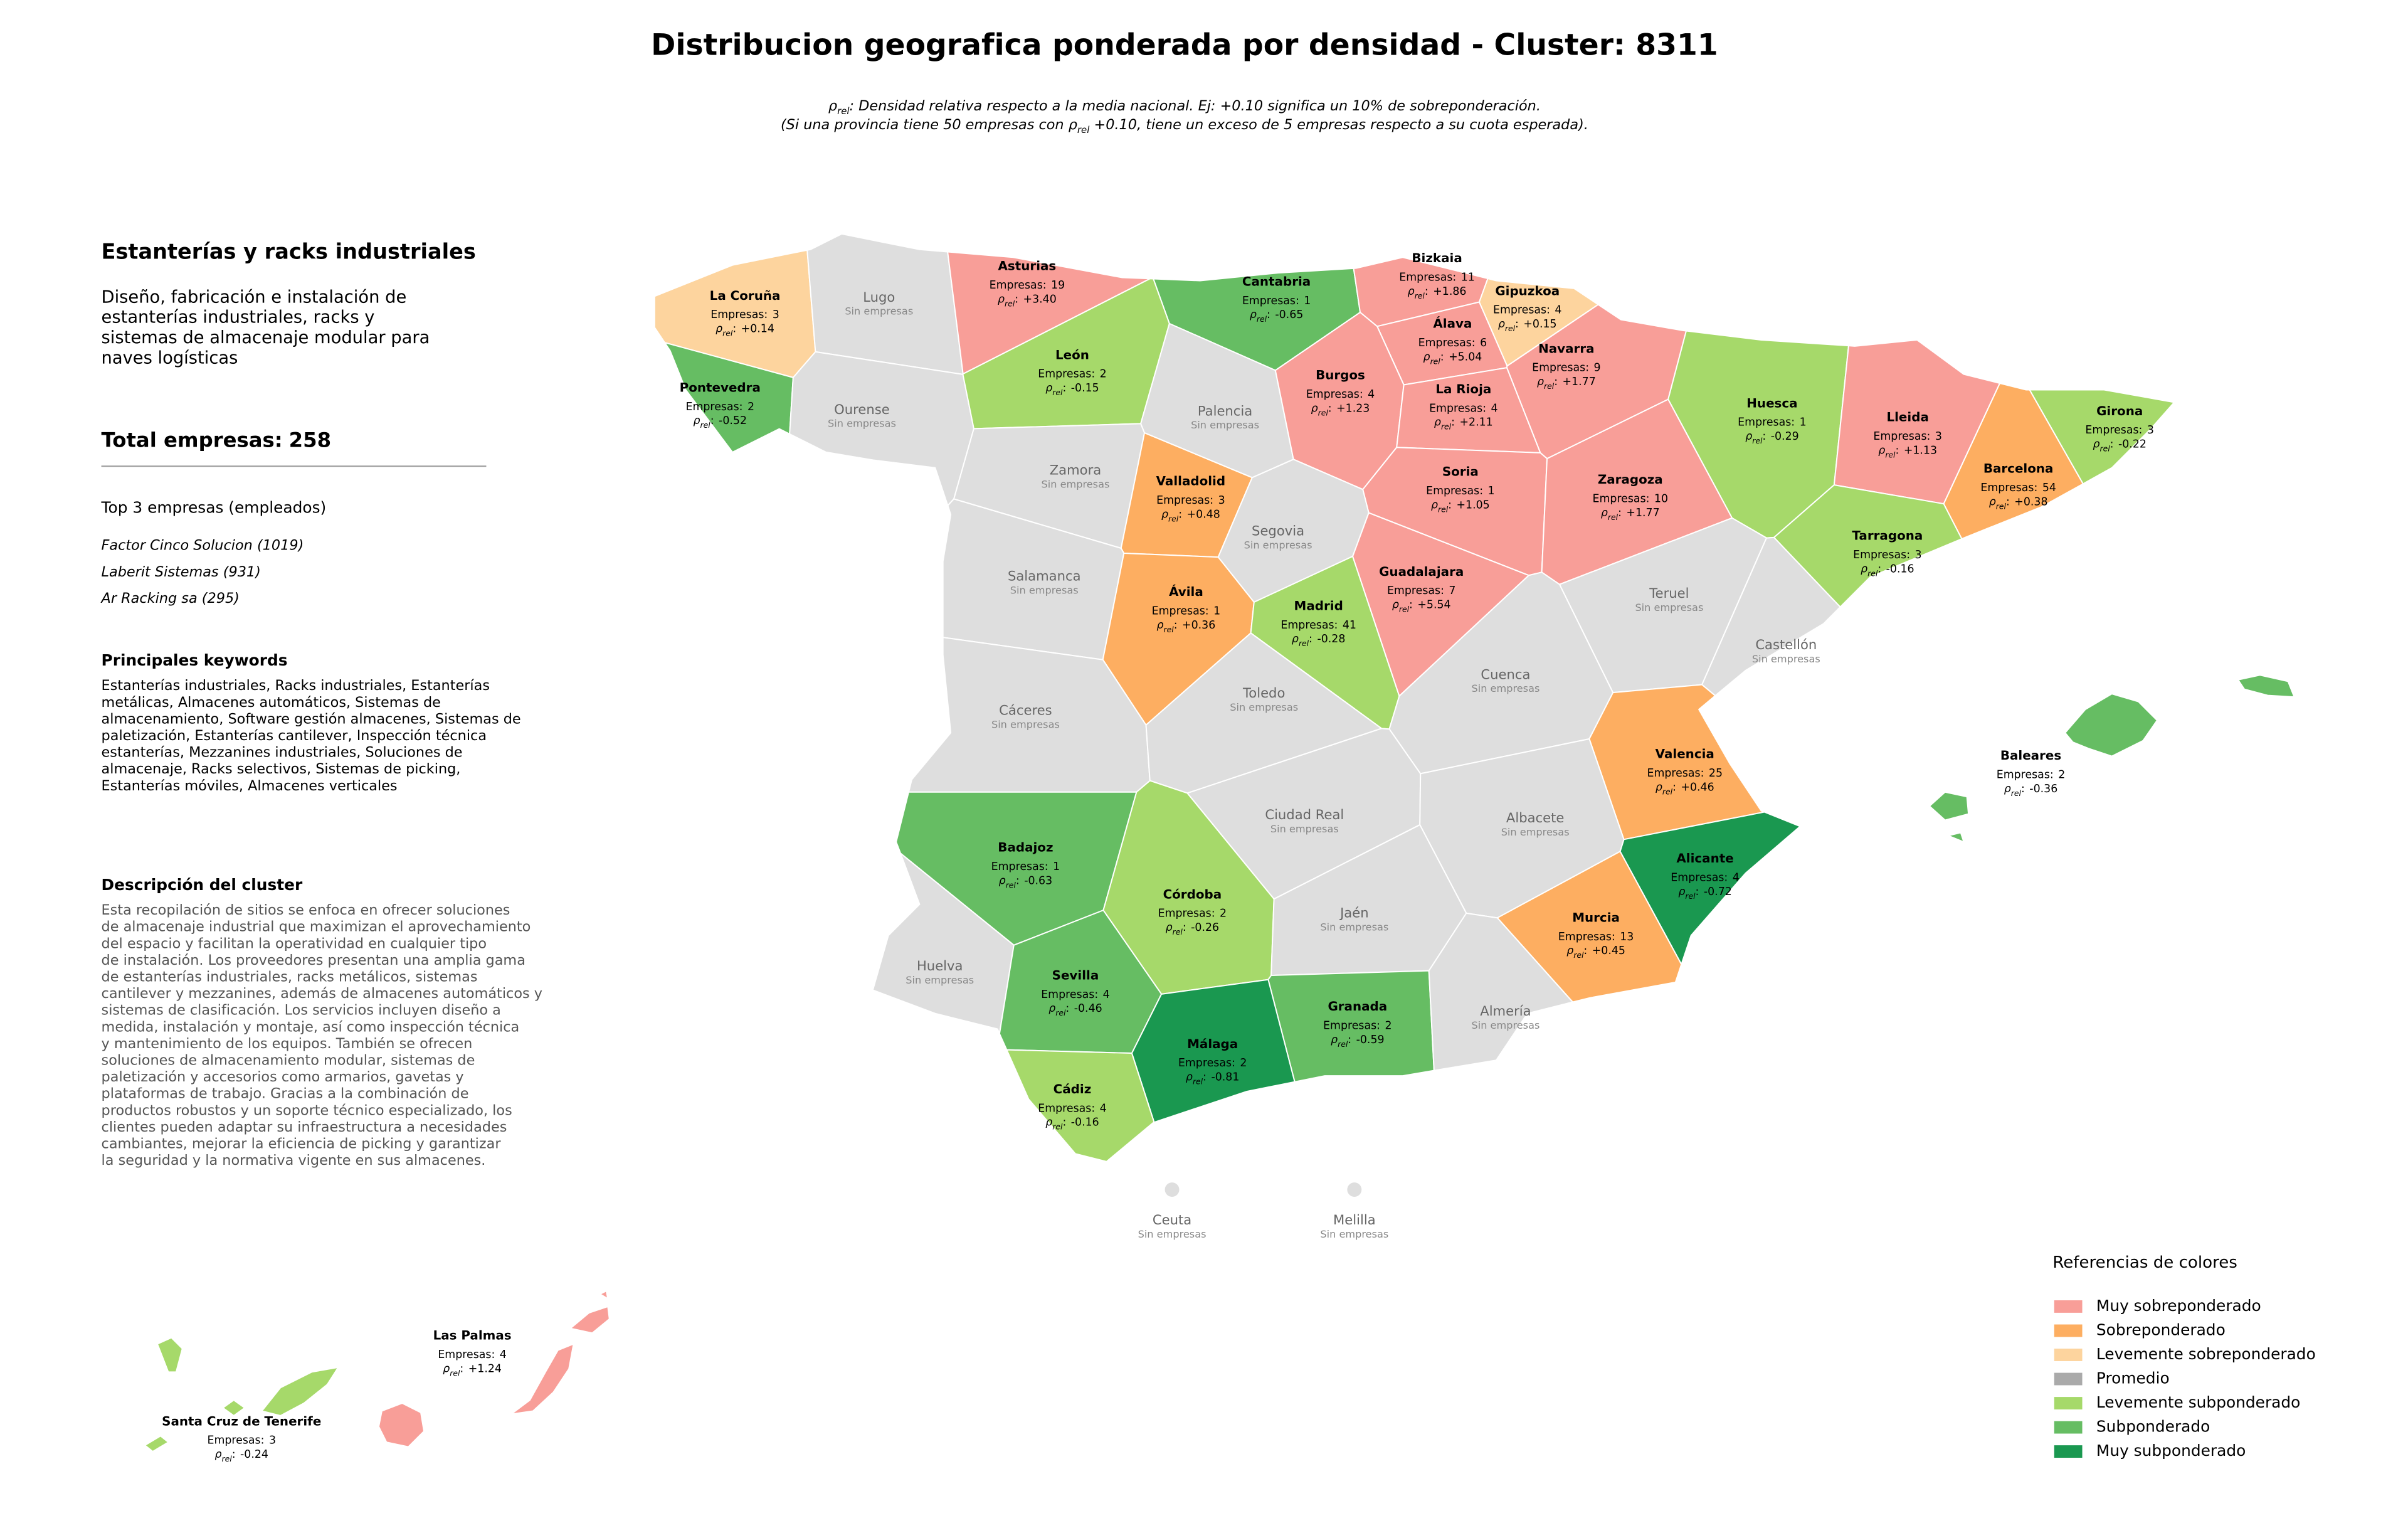 This screenshot has height=1528, width=2408. What do you see at coordinates (1349, 625) in the screenshot?
I see `companies-value: 41` at bounding box center [1349, 625].